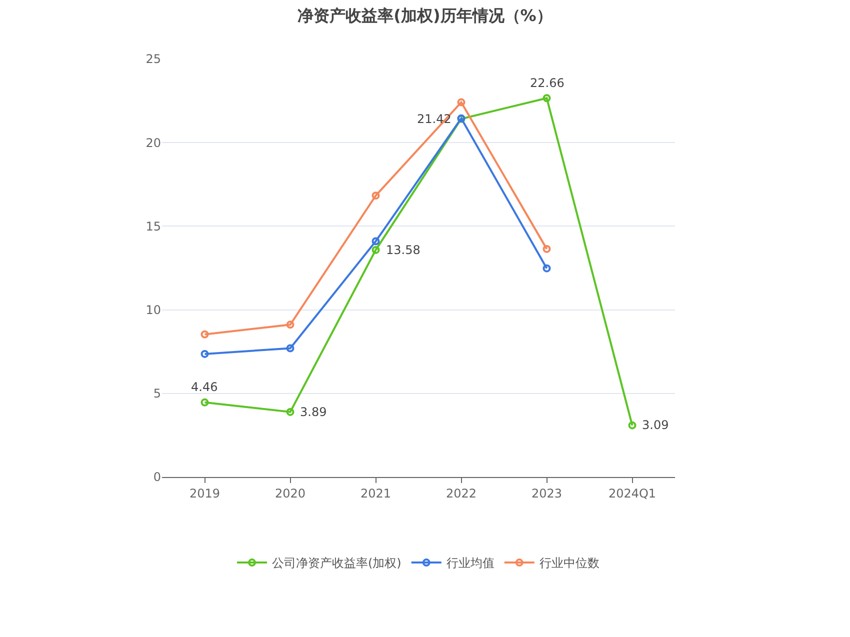 The height and width of the screenshot is (637, 850). I want to click on data-label: 3.89, so click(313, 412).